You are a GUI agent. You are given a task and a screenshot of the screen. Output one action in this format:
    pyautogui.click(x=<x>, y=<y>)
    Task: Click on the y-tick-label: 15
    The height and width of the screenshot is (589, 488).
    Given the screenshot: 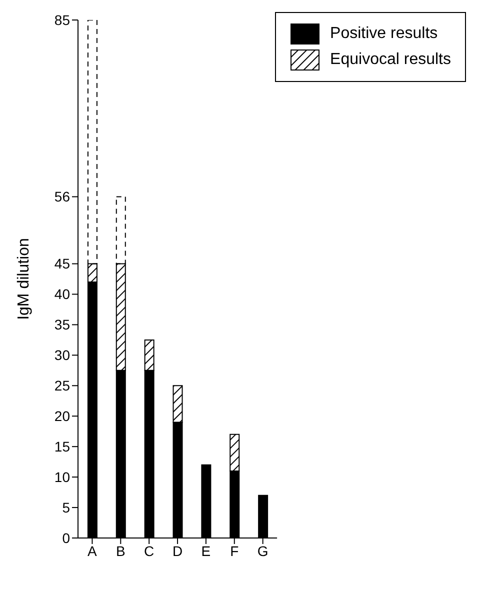 What is the action you would take?
    pyautogui.click(x=62, y=446)
    